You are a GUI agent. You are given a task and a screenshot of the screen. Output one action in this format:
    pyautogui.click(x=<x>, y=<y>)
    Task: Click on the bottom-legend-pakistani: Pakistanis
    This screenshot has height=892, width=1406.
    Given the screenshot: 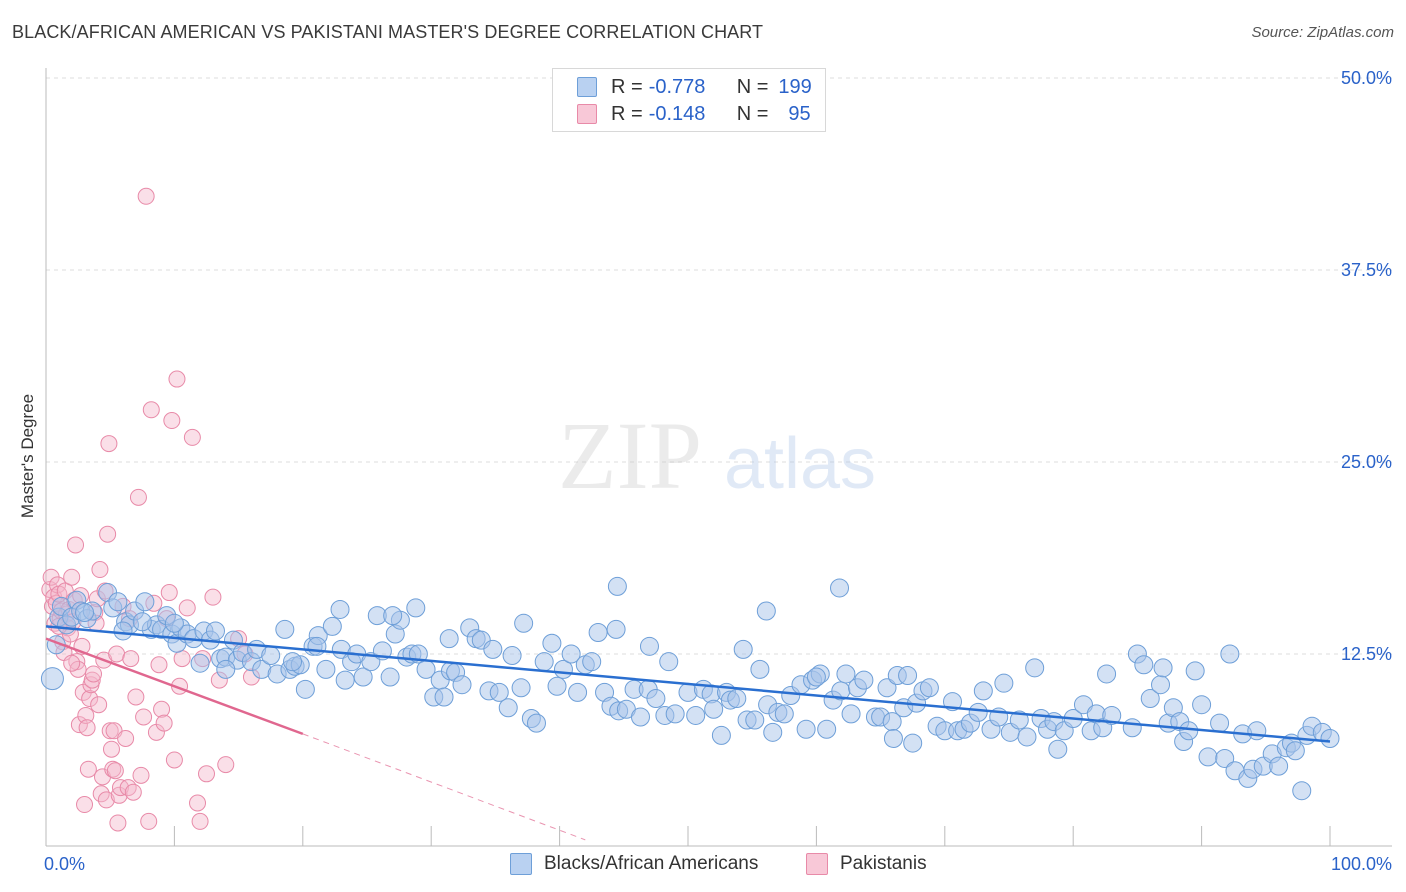 What is the action you would take?
    pyautogui.click(x=866, y=864)
    